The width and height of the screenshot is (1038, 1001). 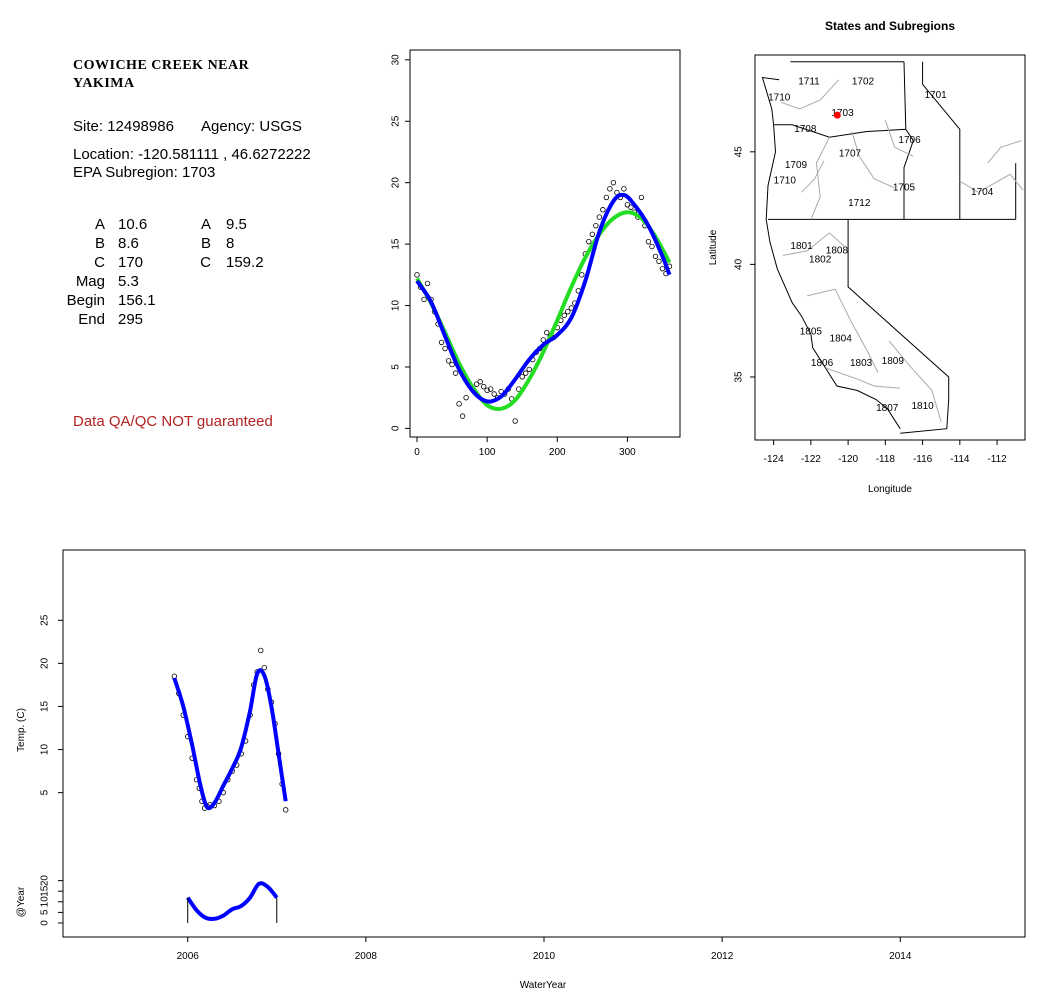 What do you see at coordinates (811, 459) in the screenshot?
I see `x-tick-label: -122` at bounding box center [811, 459].